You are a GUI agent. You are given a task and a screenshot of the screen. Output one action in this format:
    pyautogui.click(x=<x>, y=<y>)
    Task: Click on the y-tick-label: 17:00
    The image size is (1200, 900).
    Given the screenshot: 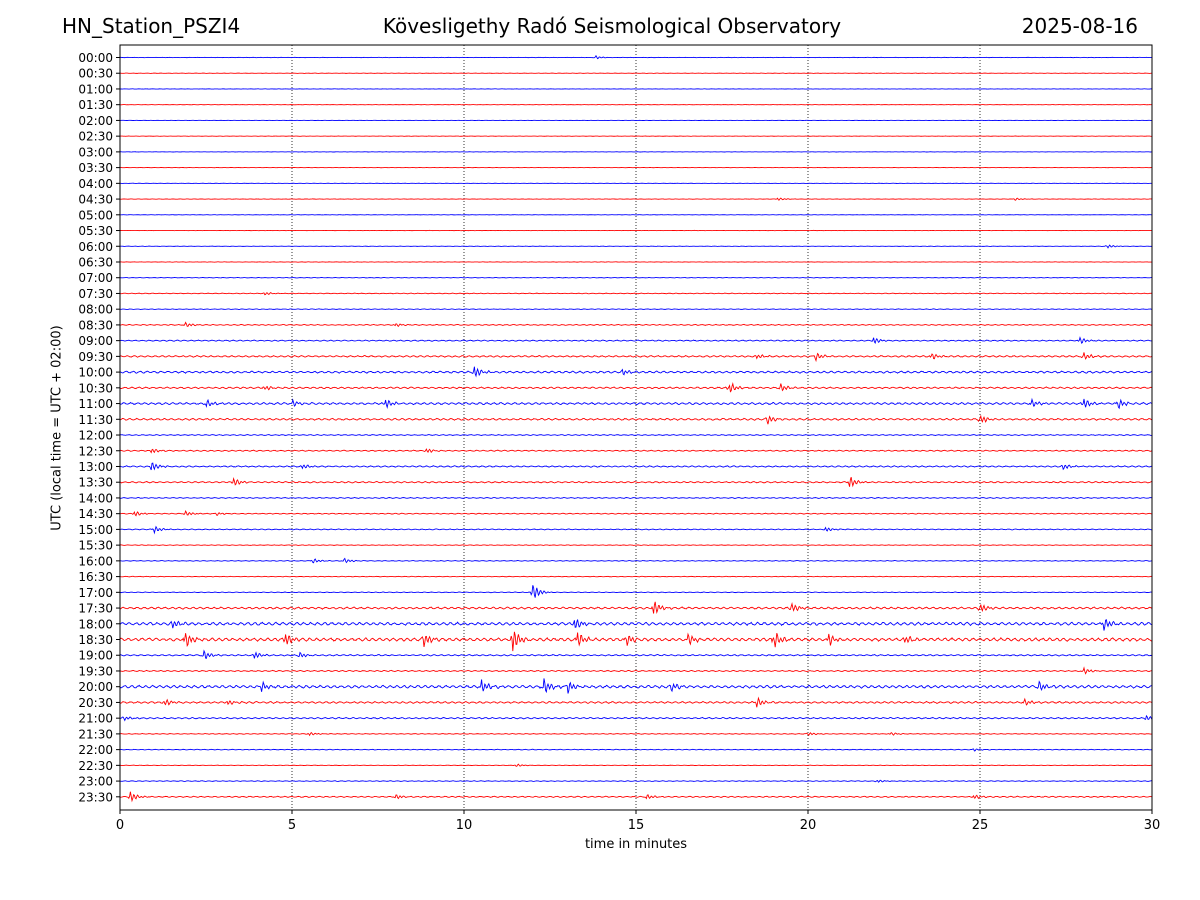 What is the action you would take?
    pyautogui.click(x=95, y=593)
    